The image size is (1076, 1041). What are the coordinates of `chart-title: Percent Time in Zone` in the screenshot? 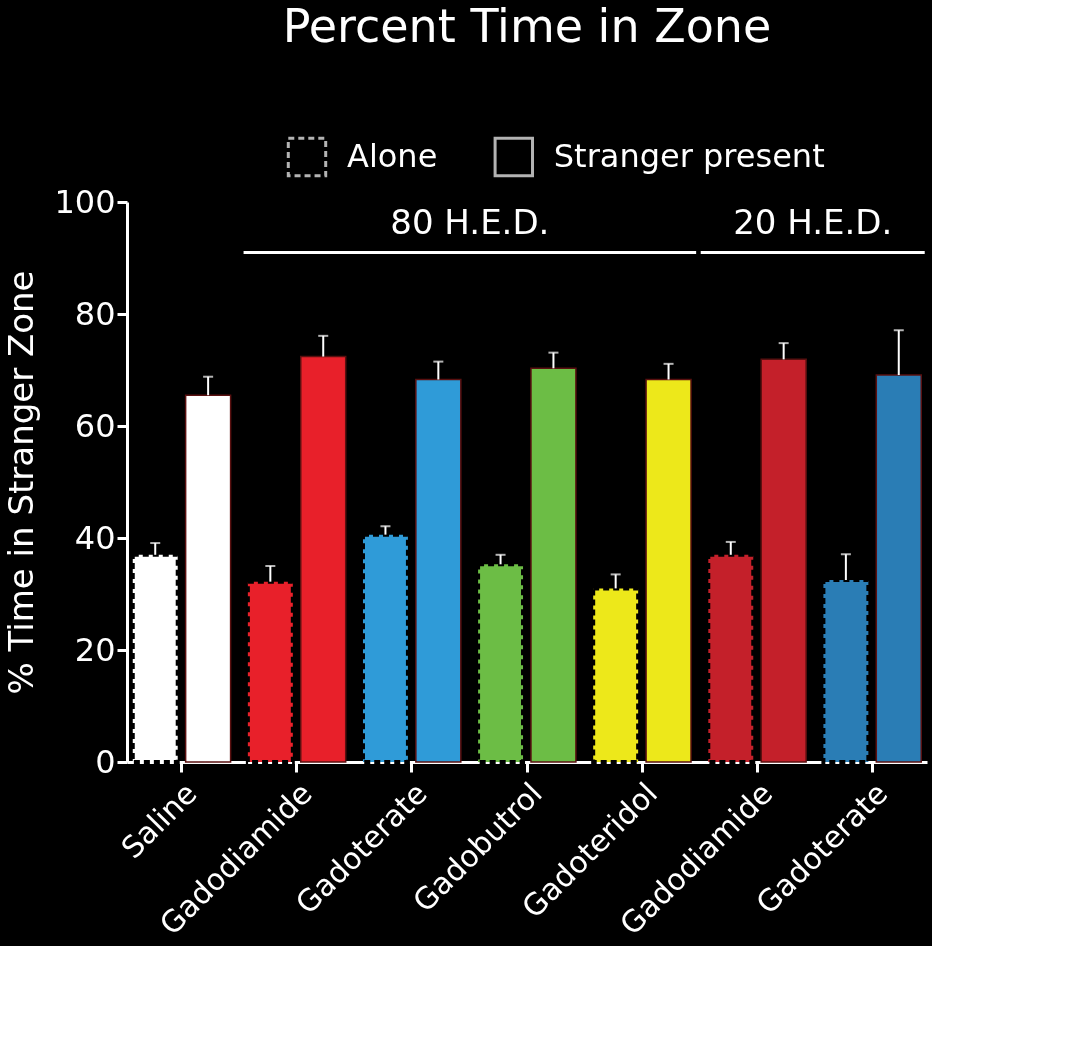 It's located at (527, 27).